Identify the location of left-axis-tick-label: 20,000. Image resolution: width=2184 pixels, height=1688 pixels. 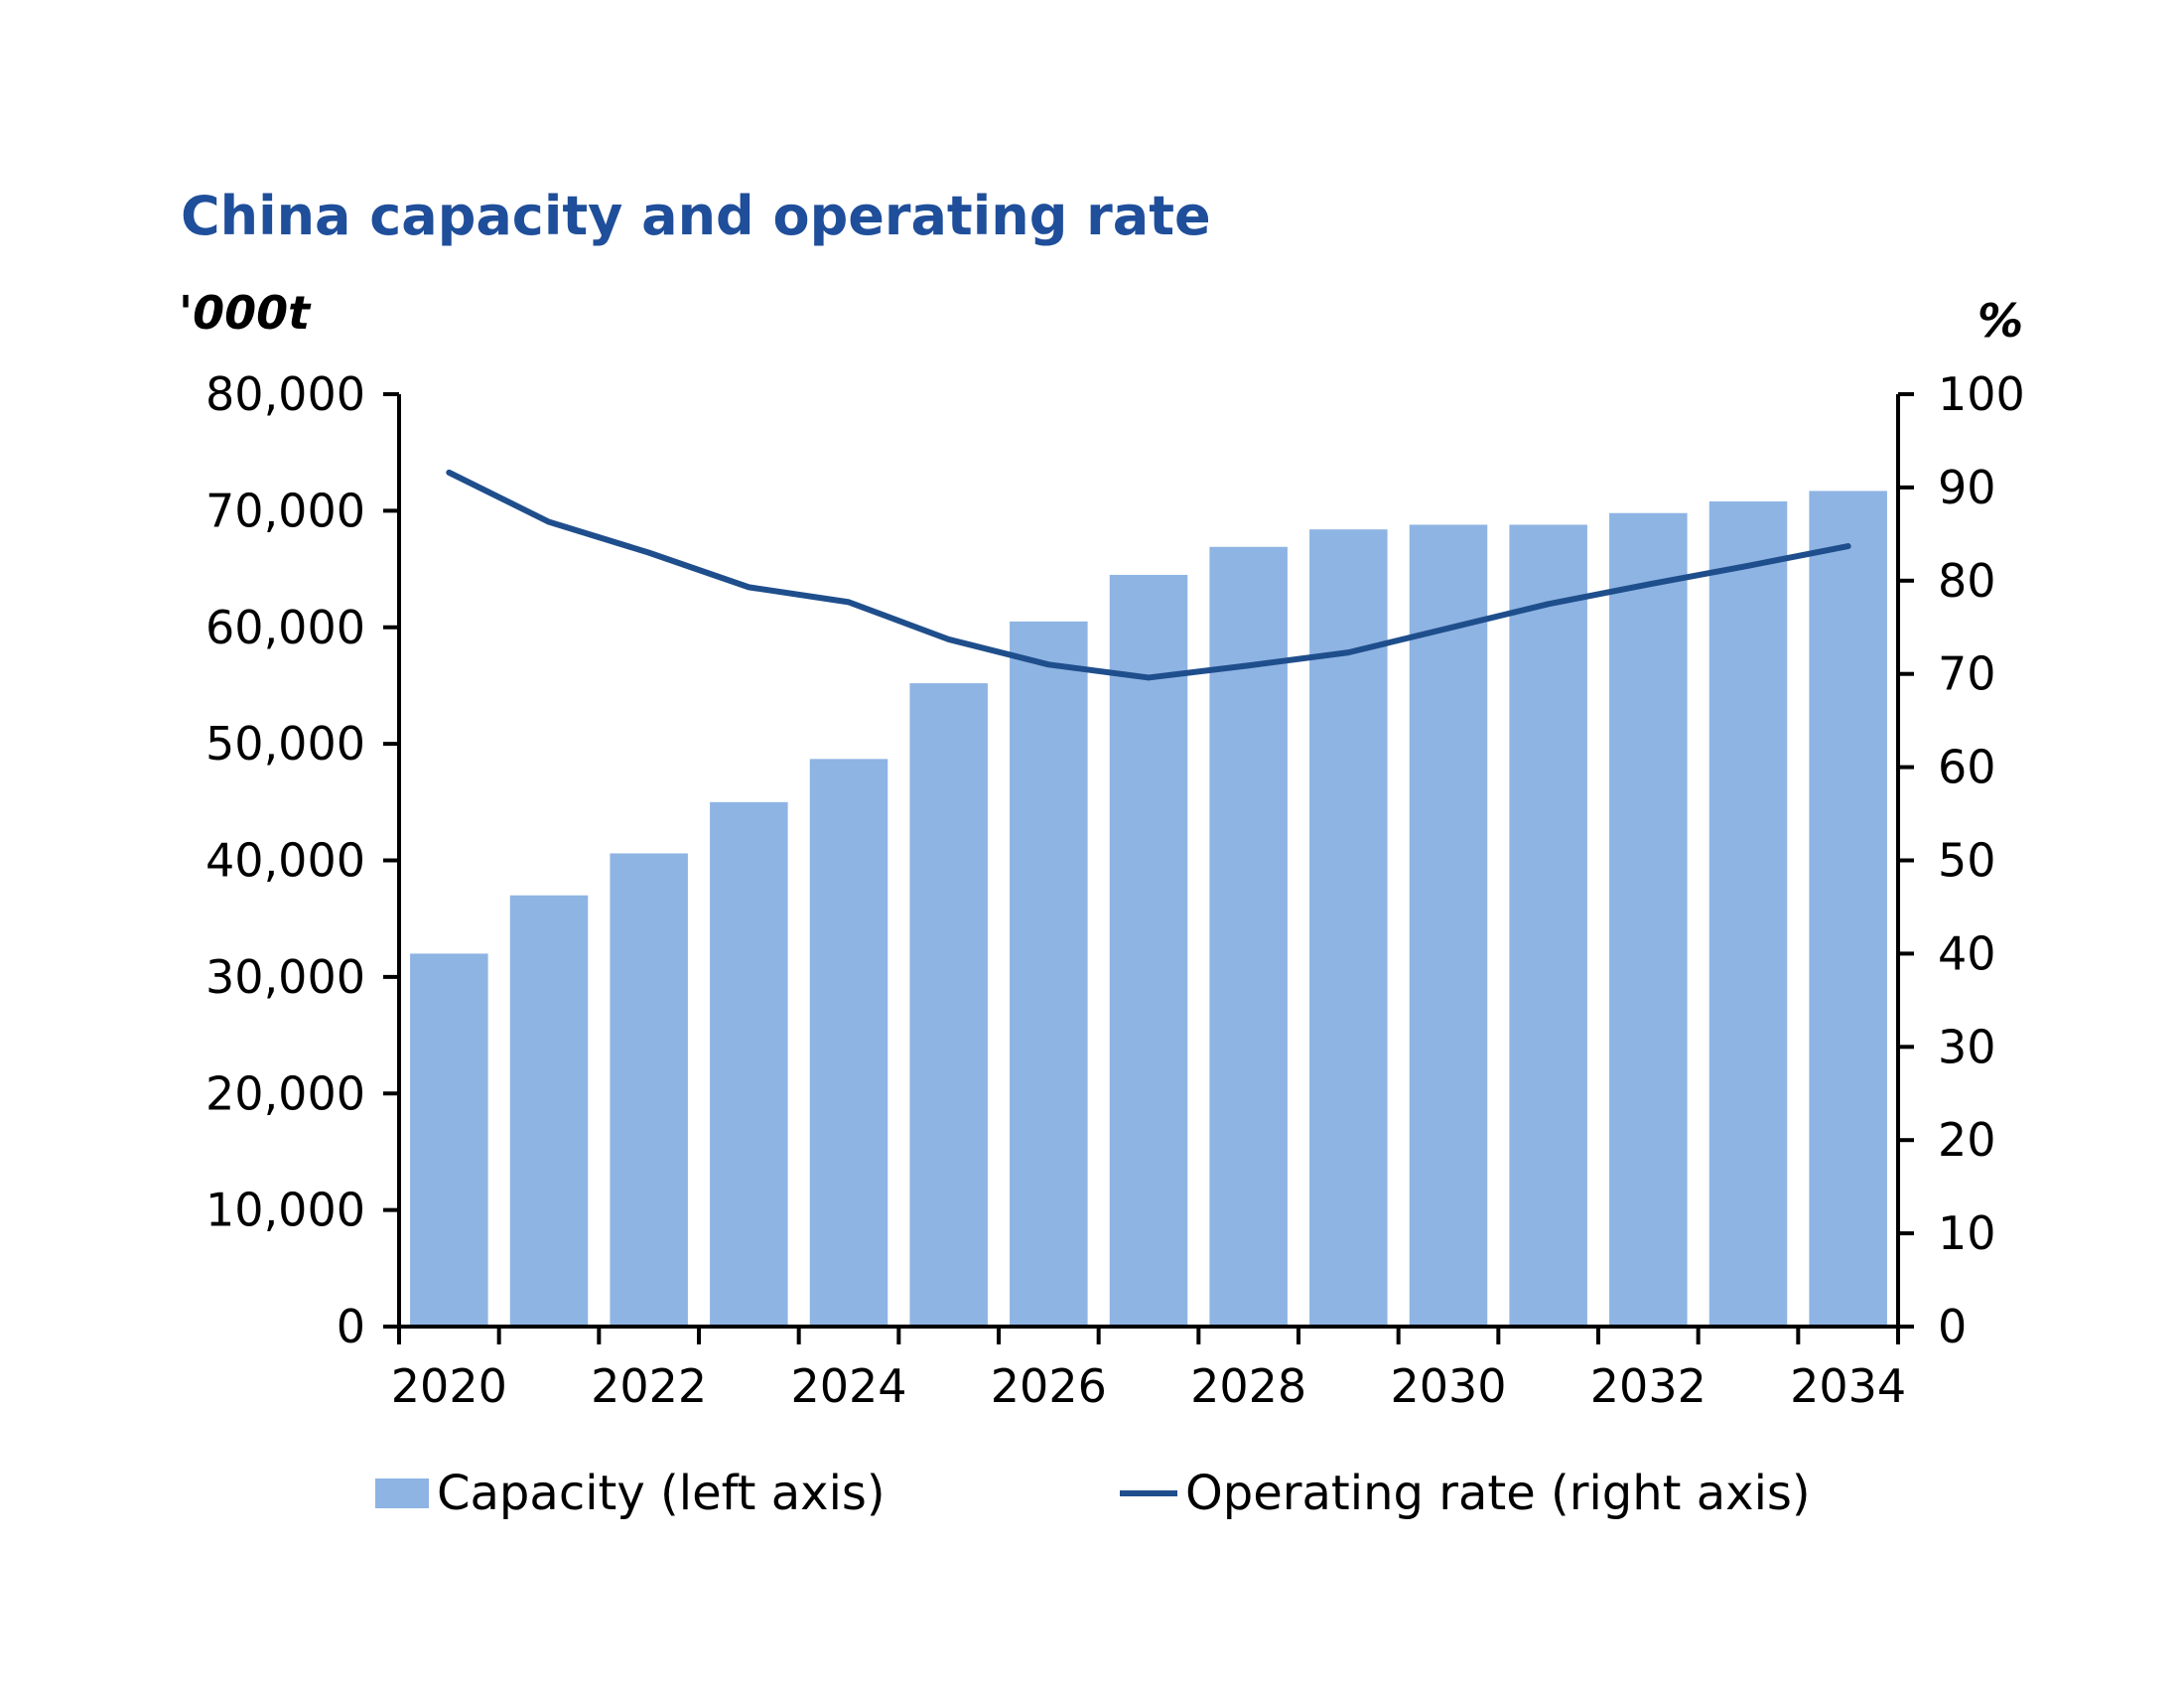
(285, 1093).